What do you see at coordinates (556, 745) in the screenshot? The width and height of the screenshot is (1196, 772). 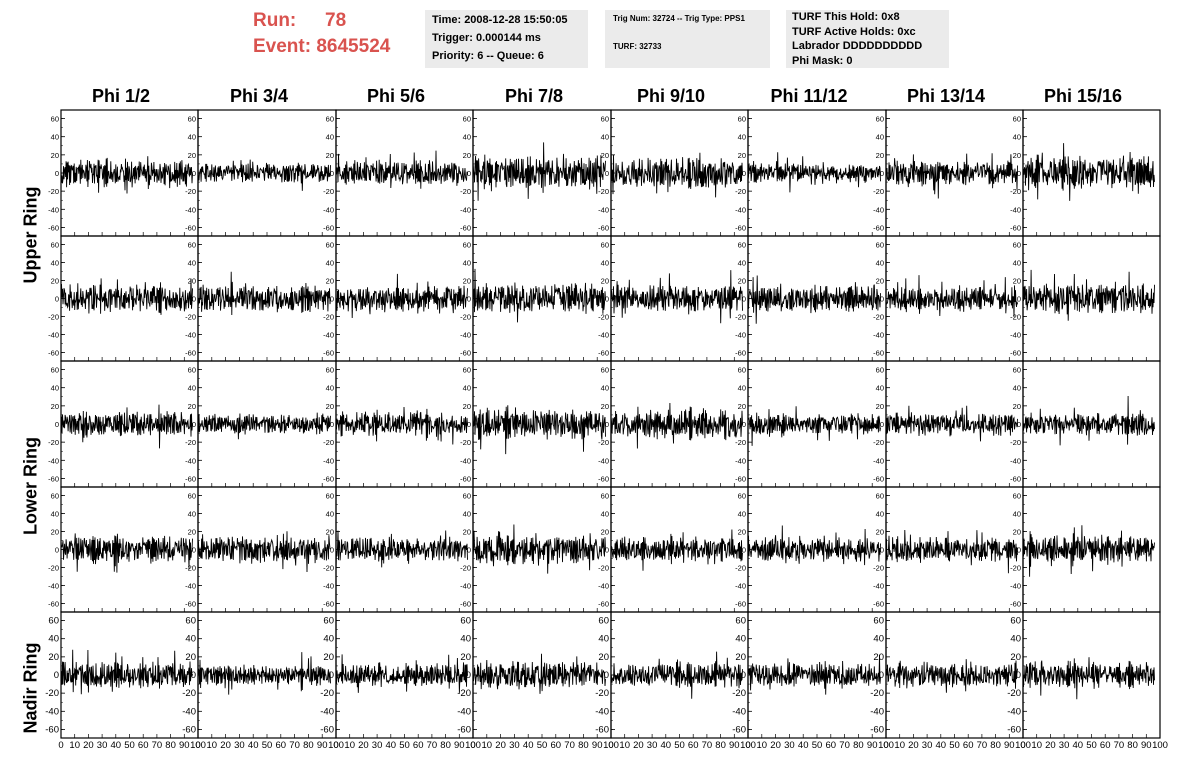 I see `x-tick-label: 60` at bounding box center [556, 745].